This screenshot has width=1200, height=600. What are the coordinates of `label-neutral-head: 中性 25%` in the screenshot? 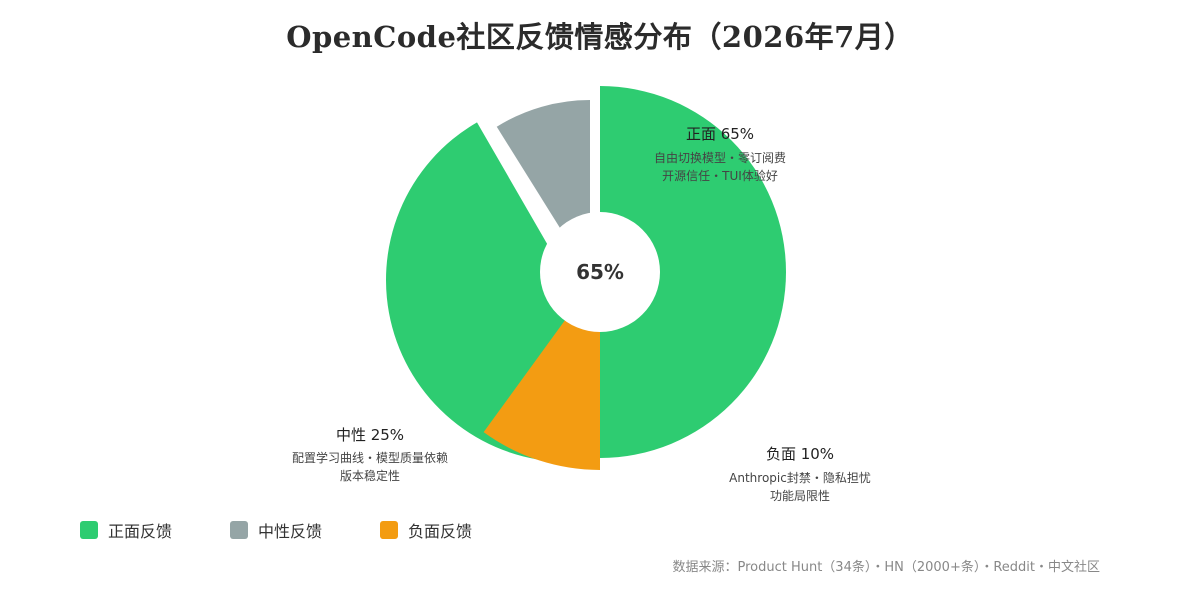 It's located at (370, 435).